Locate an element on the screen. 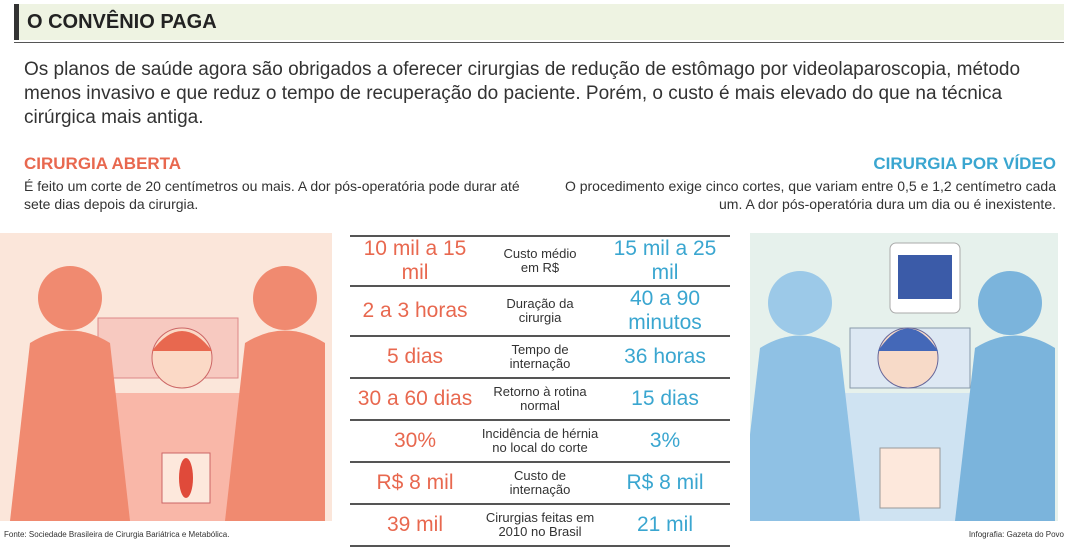 The image size is (1068, 547). video-value: 21 mil is located at coordinates (665, 525).